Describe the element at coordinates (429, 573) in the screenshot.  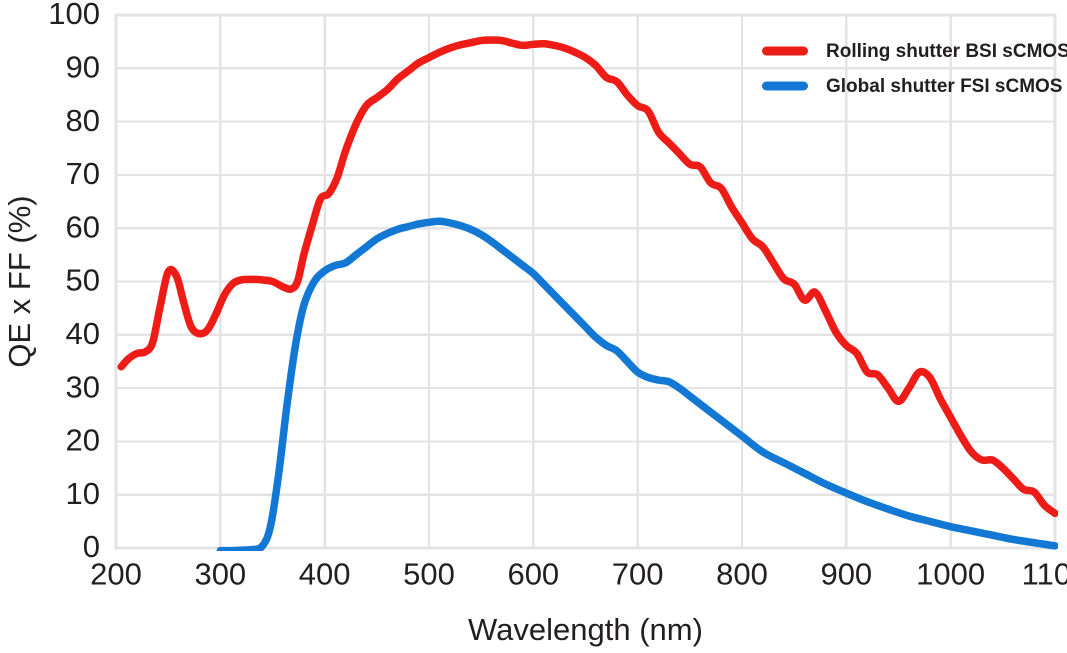
I see `x-tick-label: 500` at that location.